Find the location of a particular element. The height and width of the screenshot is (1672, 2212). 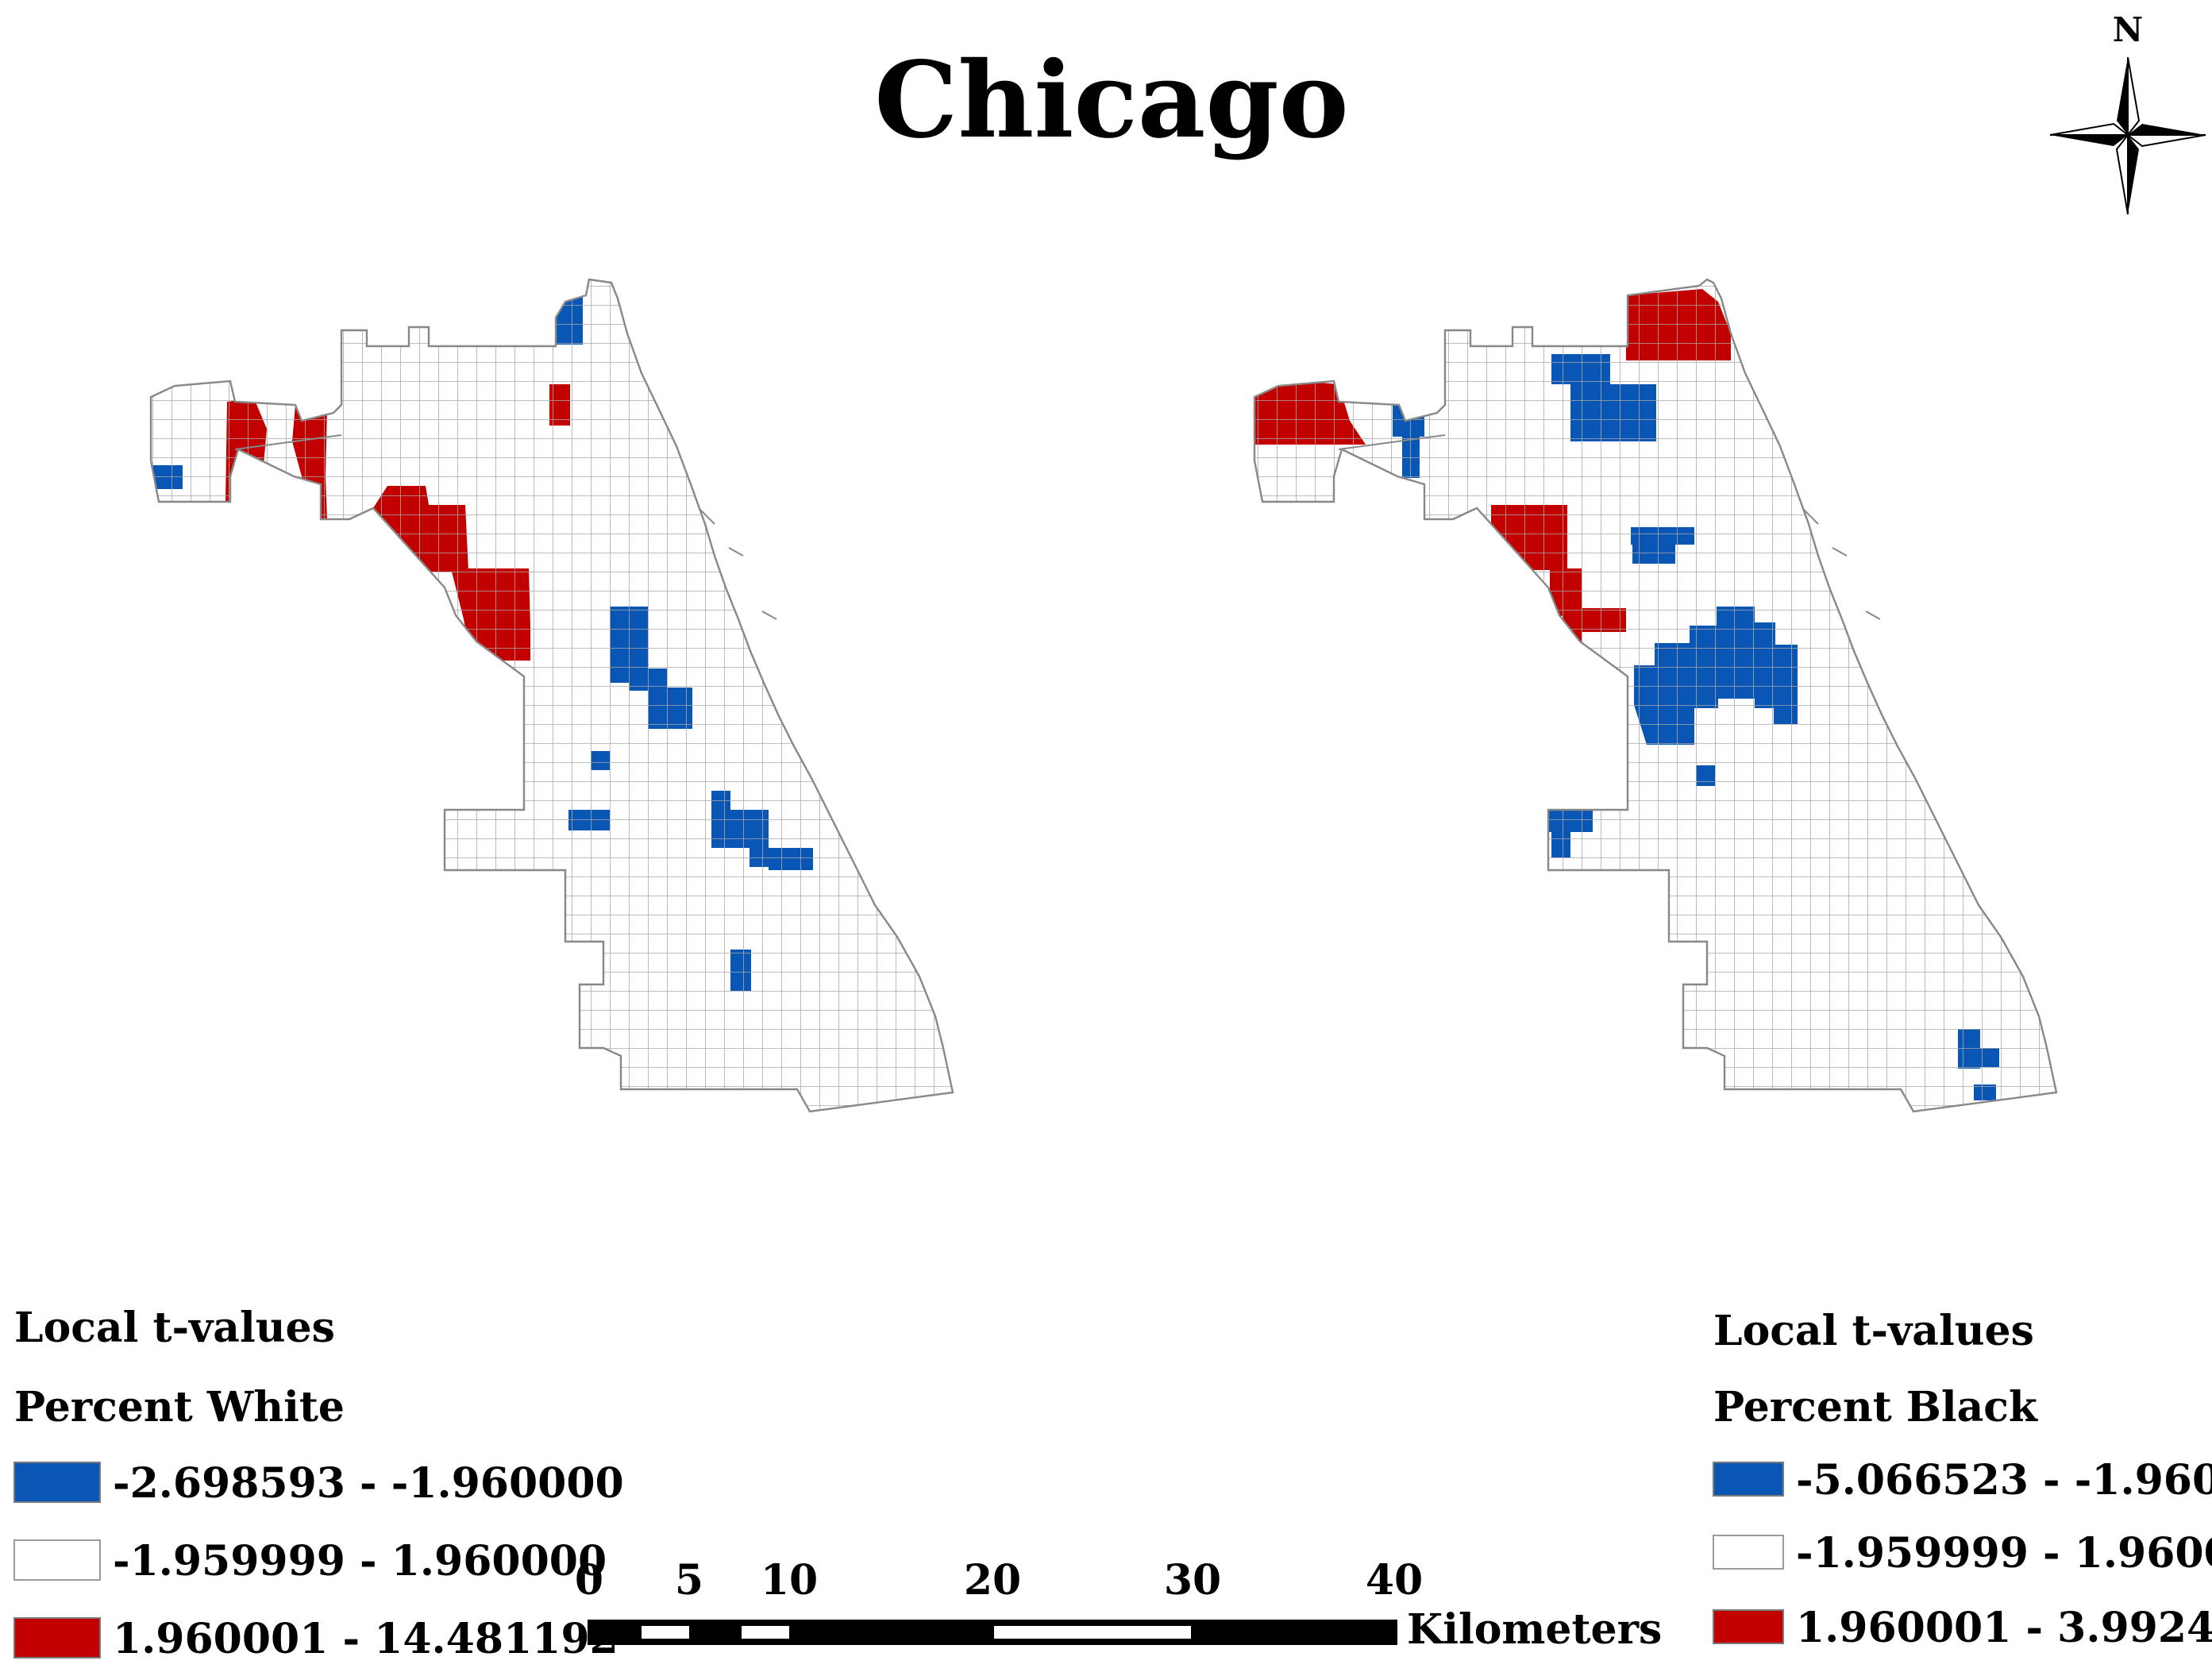

legend-class-neutral: -1.959999 - 1.960000 is located at coordinates (360, 1561).